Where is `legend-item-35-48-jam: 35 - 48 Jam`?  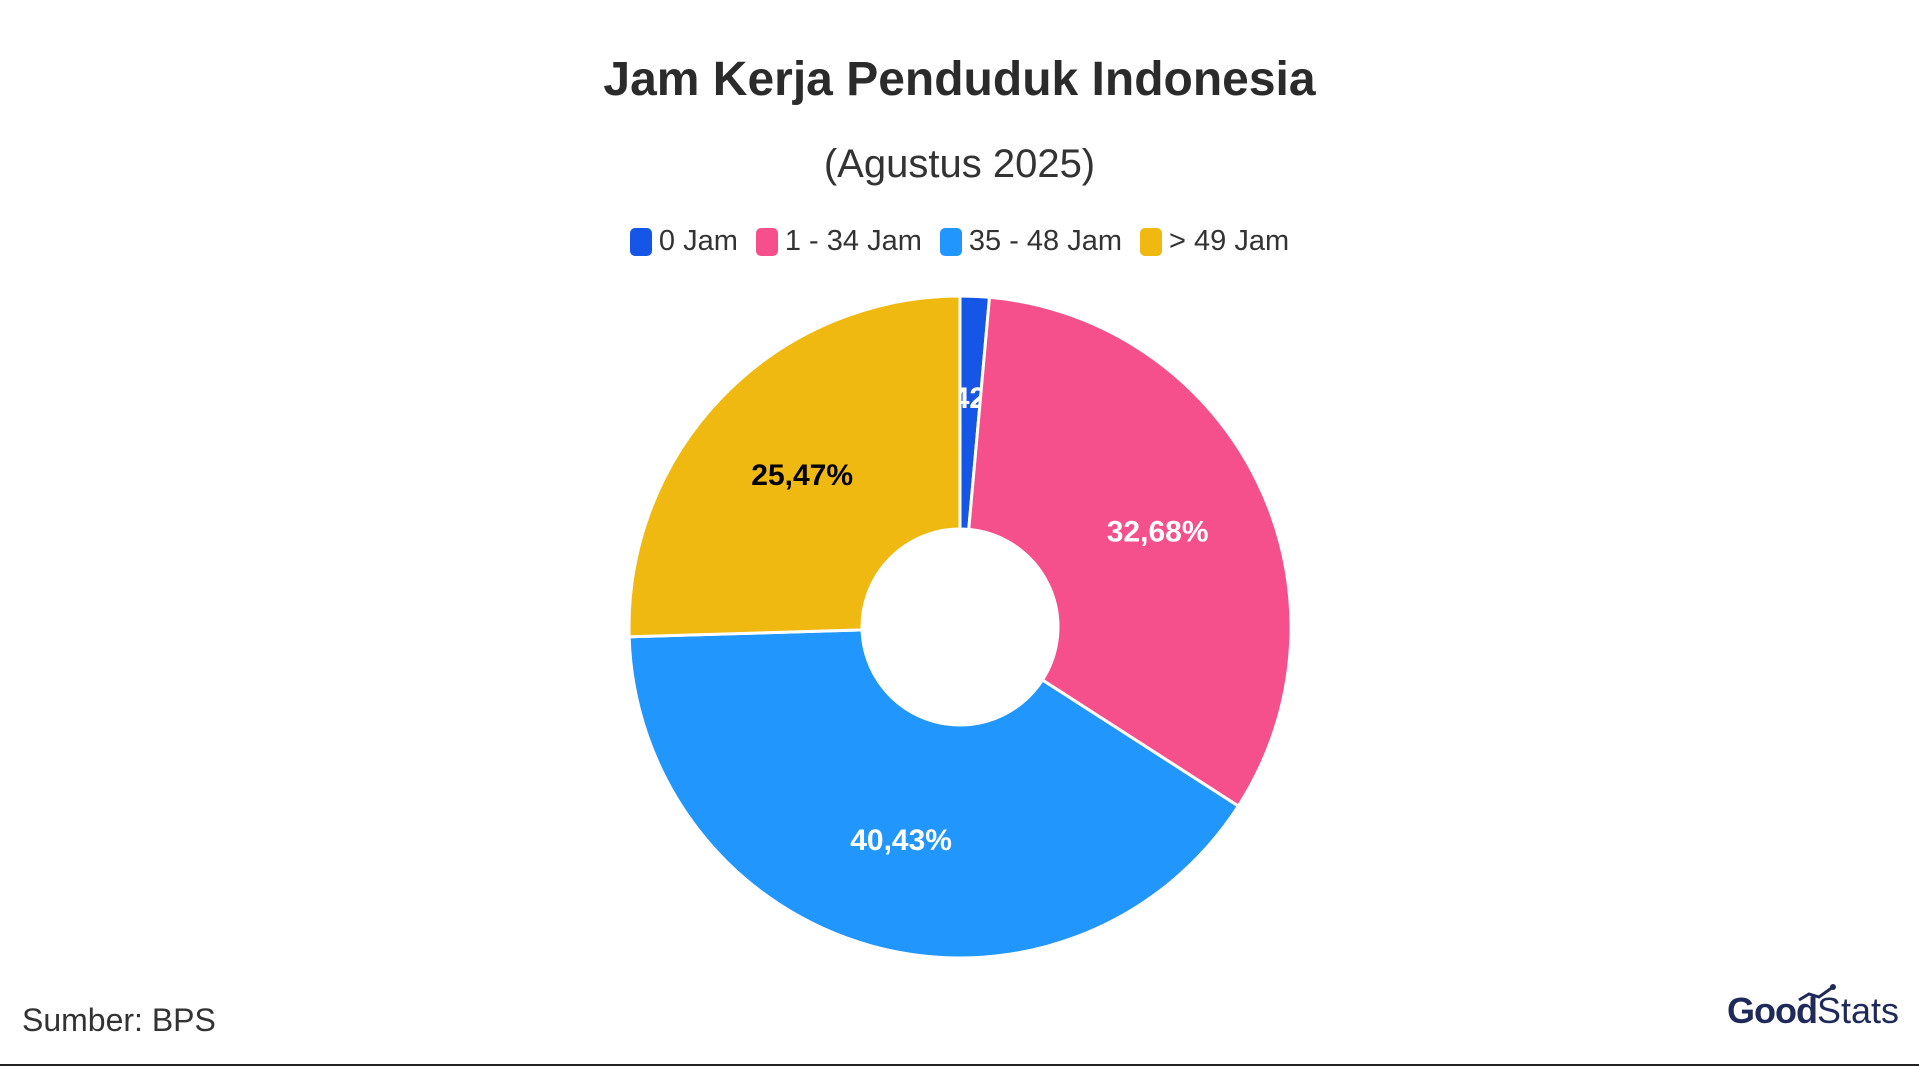 legend-item-35-48-jam: 35 - 48 Jam is located at coordinates (1031, 241).